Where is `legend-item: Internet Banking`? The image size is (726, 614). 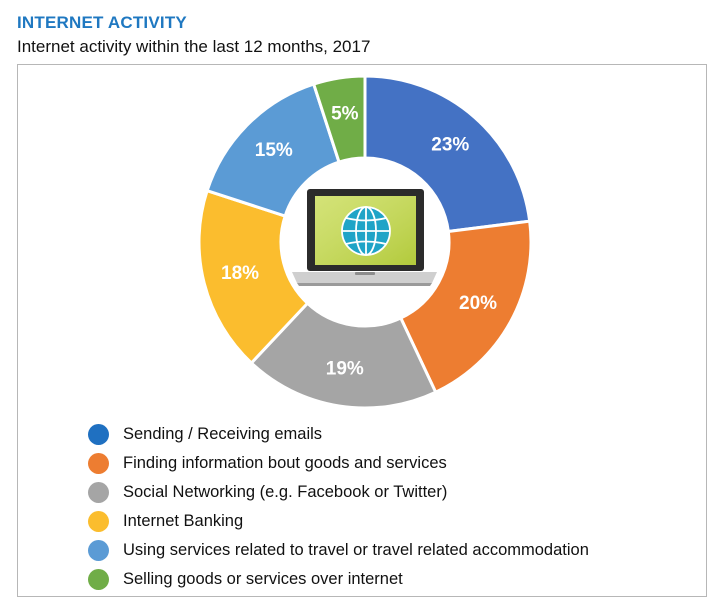 legend-item: Internet Banking is located at coordinates (338, 521).